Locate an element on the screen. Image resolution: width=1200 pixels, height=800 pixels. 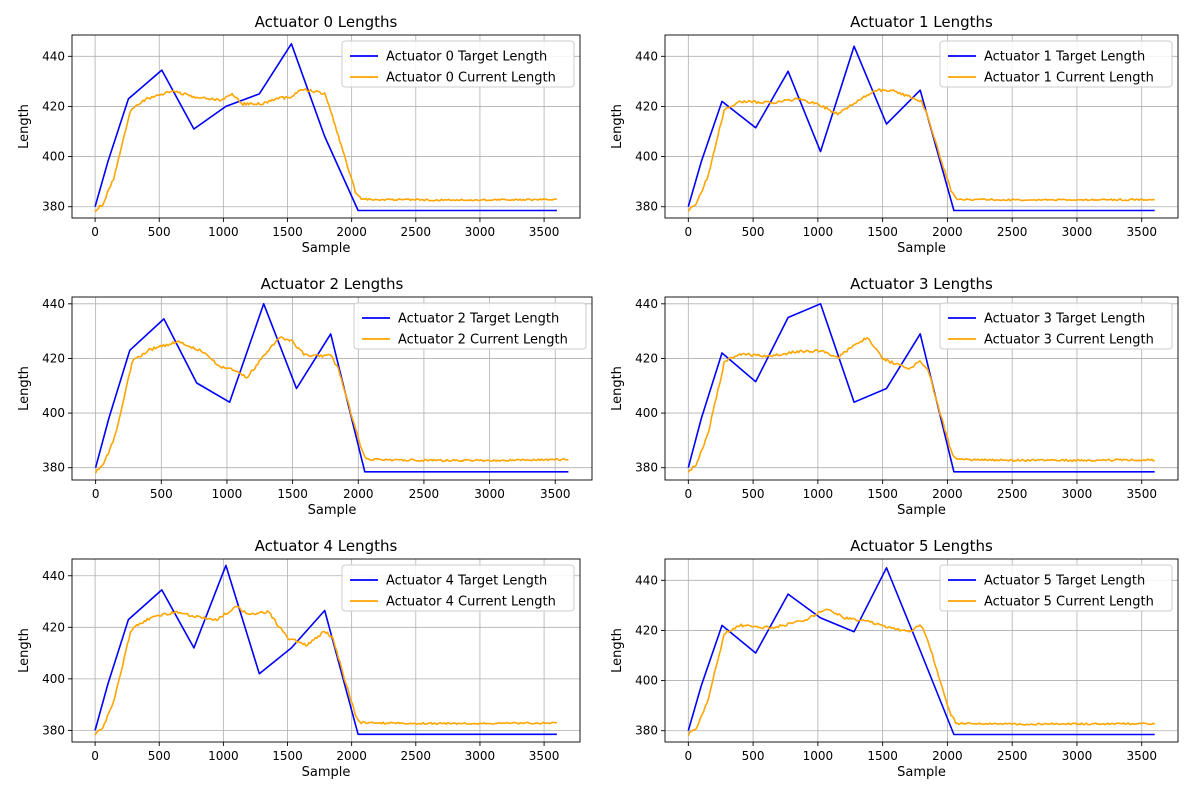
chart-title: Actuator 2 Lengths is located at coordinates (332, 284).